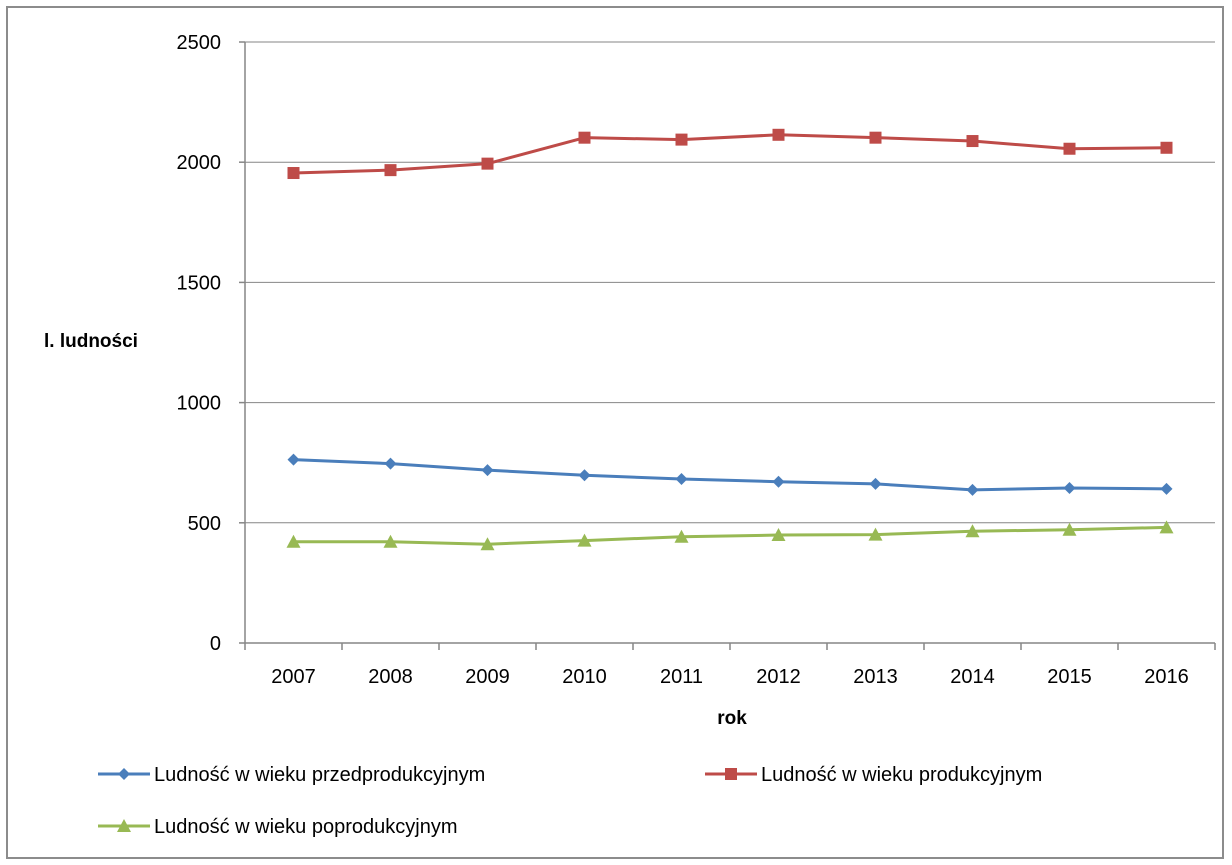  Describe the element at coordinates (681, 677) in the screenshot. I see `x-tick-label: 2011` at that location.